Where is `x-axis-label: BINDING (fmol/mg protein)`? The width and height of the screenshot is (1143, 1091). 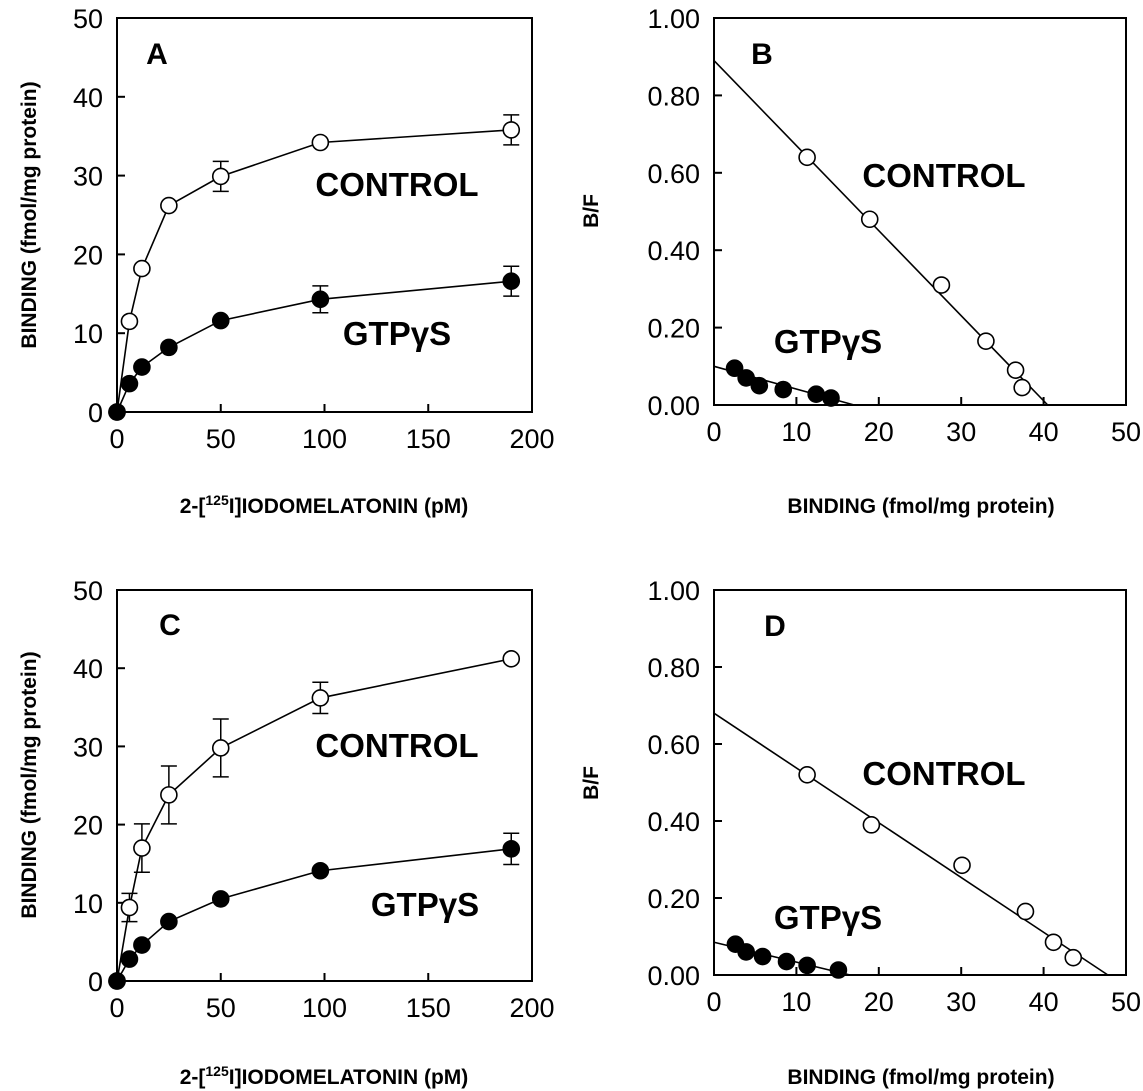
x-axis-label: BINDING (fmol/mg protein) is located at coordinates (920, 506).